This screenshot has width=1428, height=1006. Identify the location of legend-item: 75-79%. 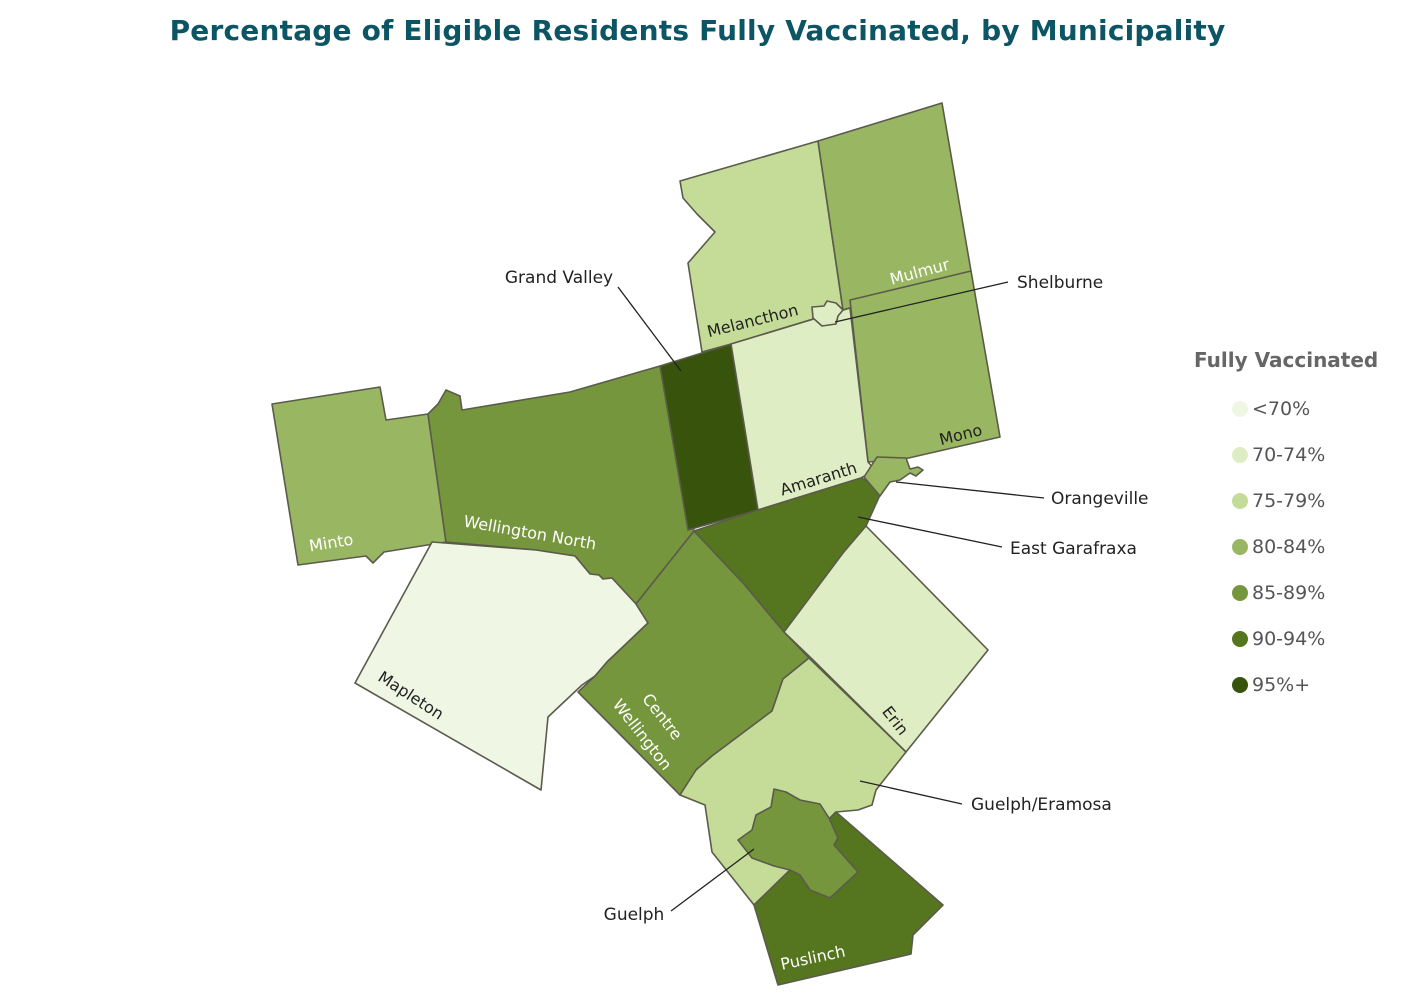
(1304, 501).